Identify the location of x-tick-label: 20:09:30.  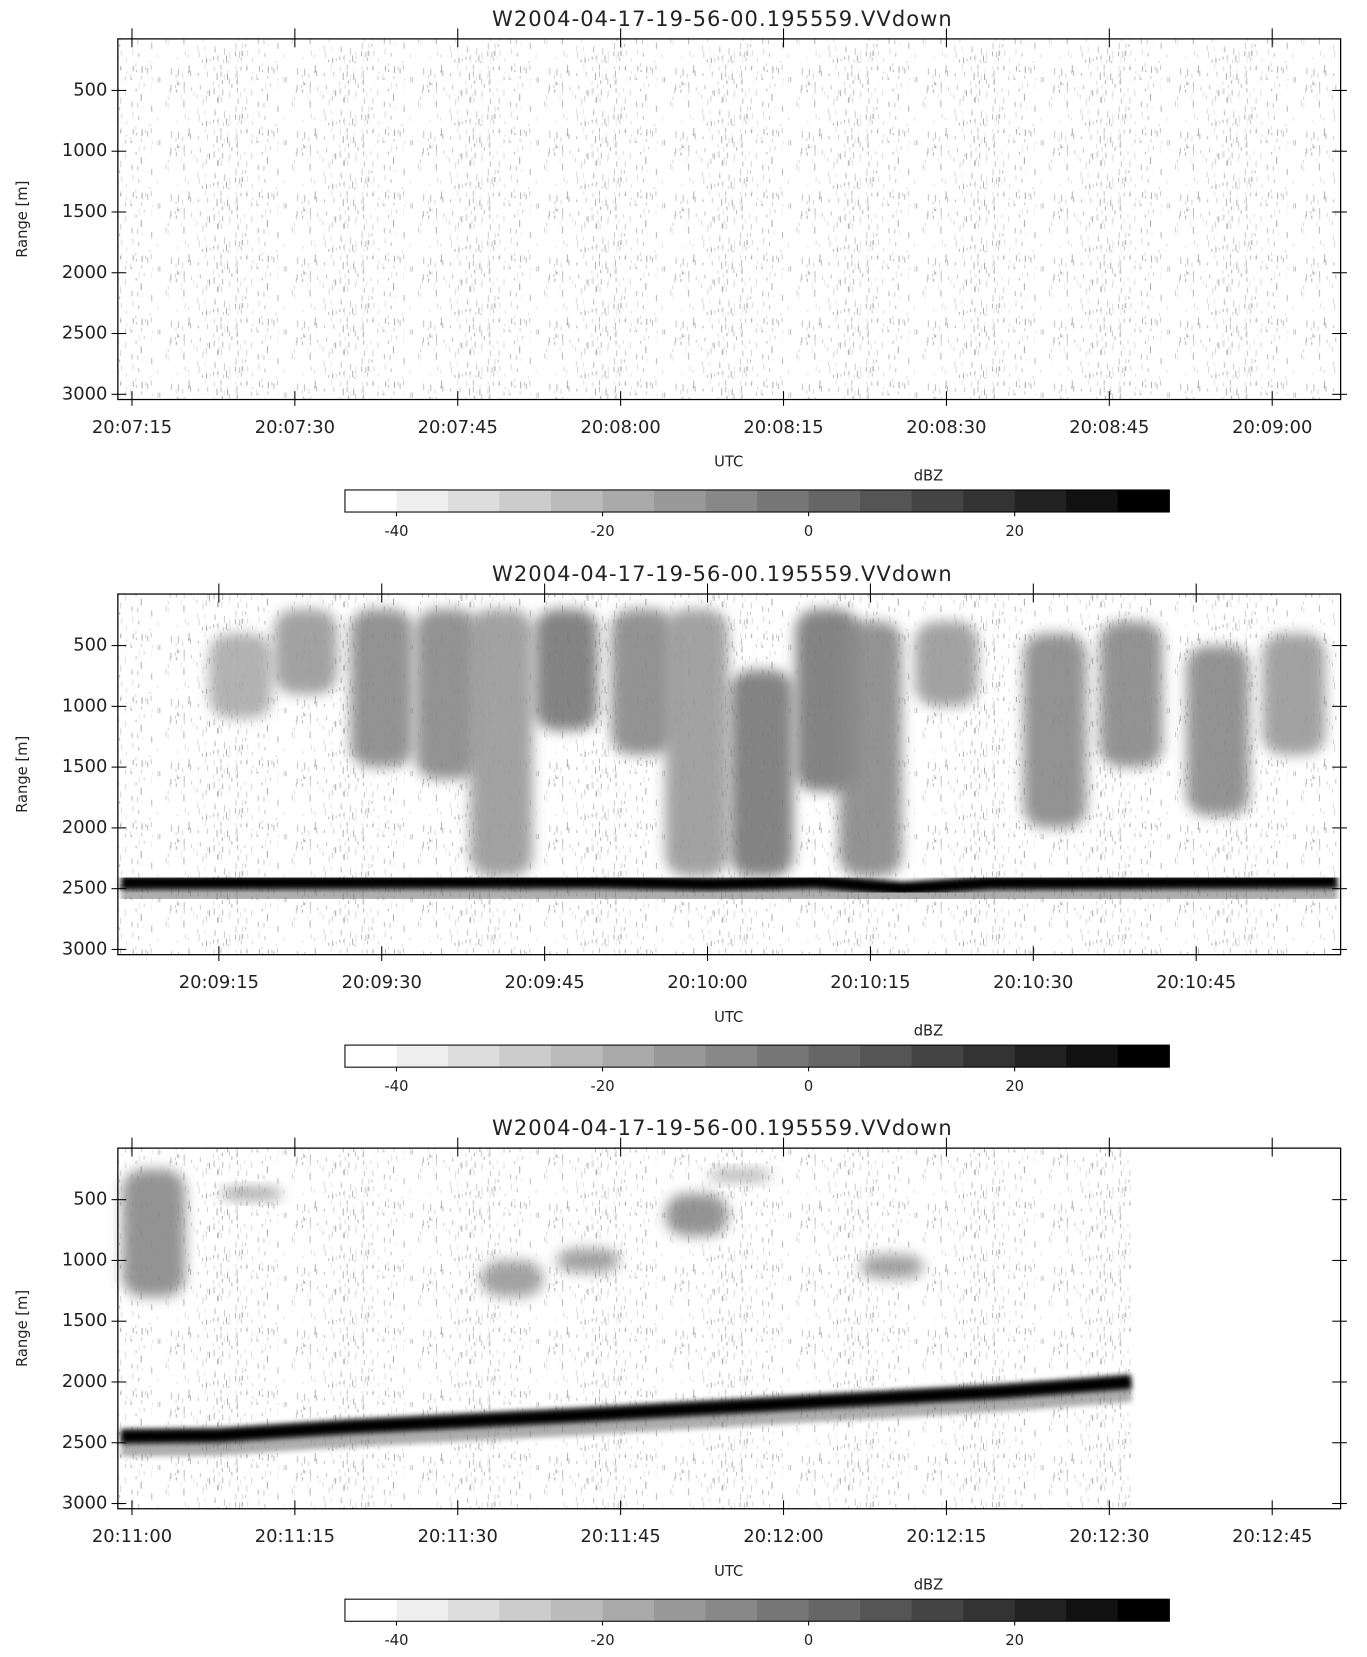
(382, 982).